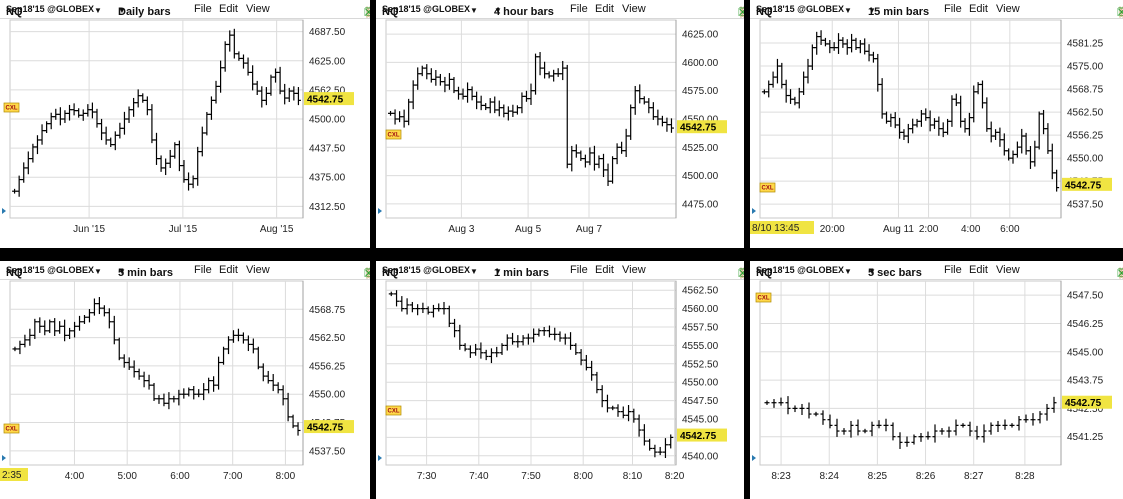 The width and height of the screenshot is (1123, 499). Describe the element at coordinates (829, 476) in the screenshot. I see `x-tick-label: 8:24` at that location.